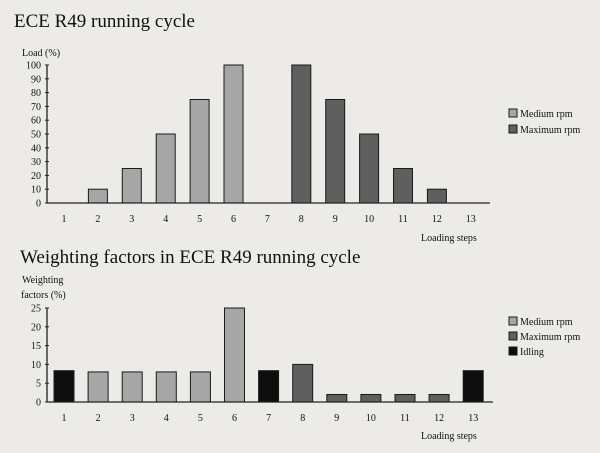 The width and height of the screenshot is (600, 453). I want to click on chart-title: ECE R49 running cycle, so click(104, 21).